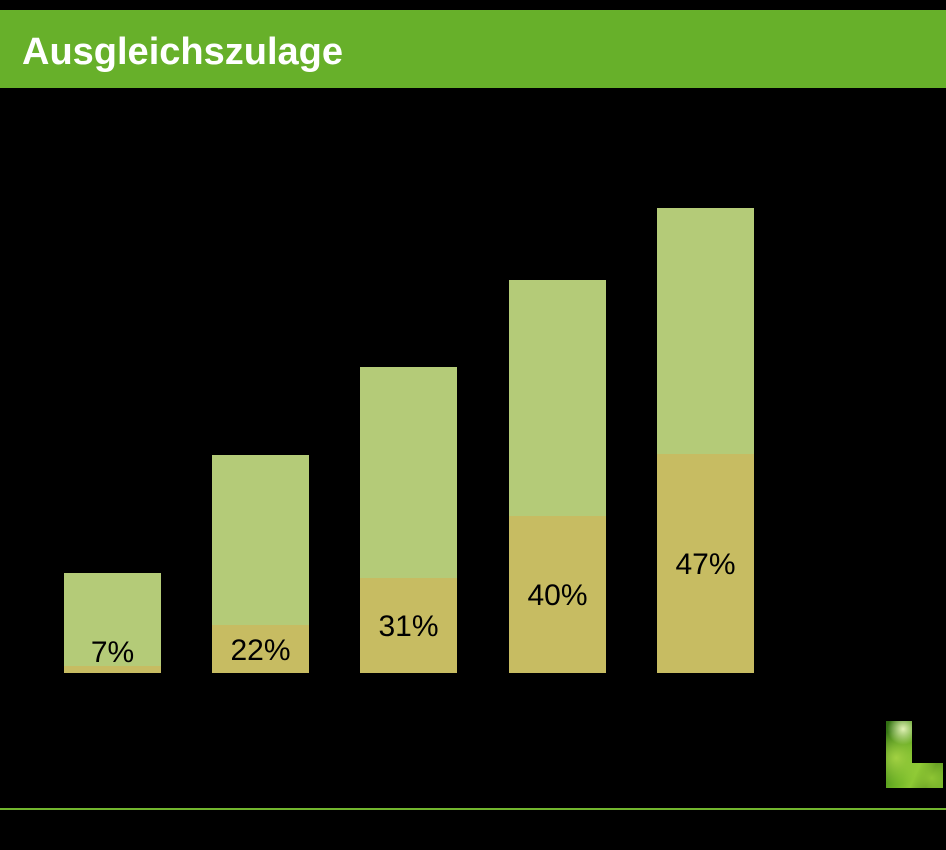  I want to click on bar: 7%, so click(112, 623).